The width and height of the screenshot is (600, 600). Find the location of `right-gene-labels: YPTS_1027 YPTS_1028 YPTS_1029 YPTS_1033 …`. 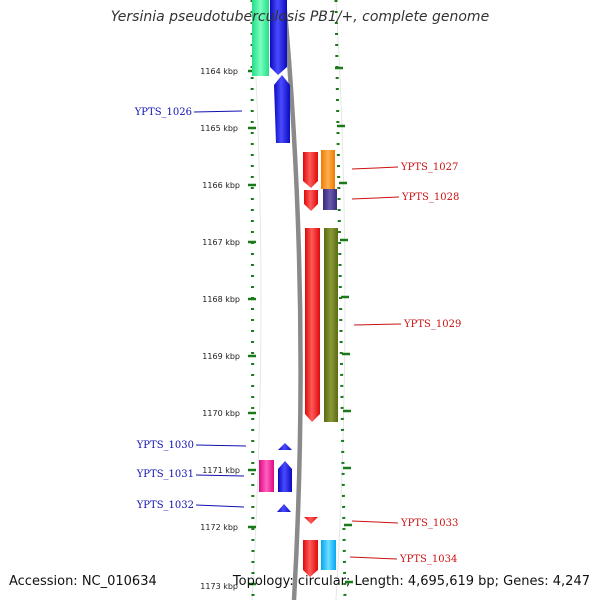

right-gene-labels: YPTS_1027 YPTS_1028 YPTS_1029 YPTS_1033 … is located at coordinates (405, 363).